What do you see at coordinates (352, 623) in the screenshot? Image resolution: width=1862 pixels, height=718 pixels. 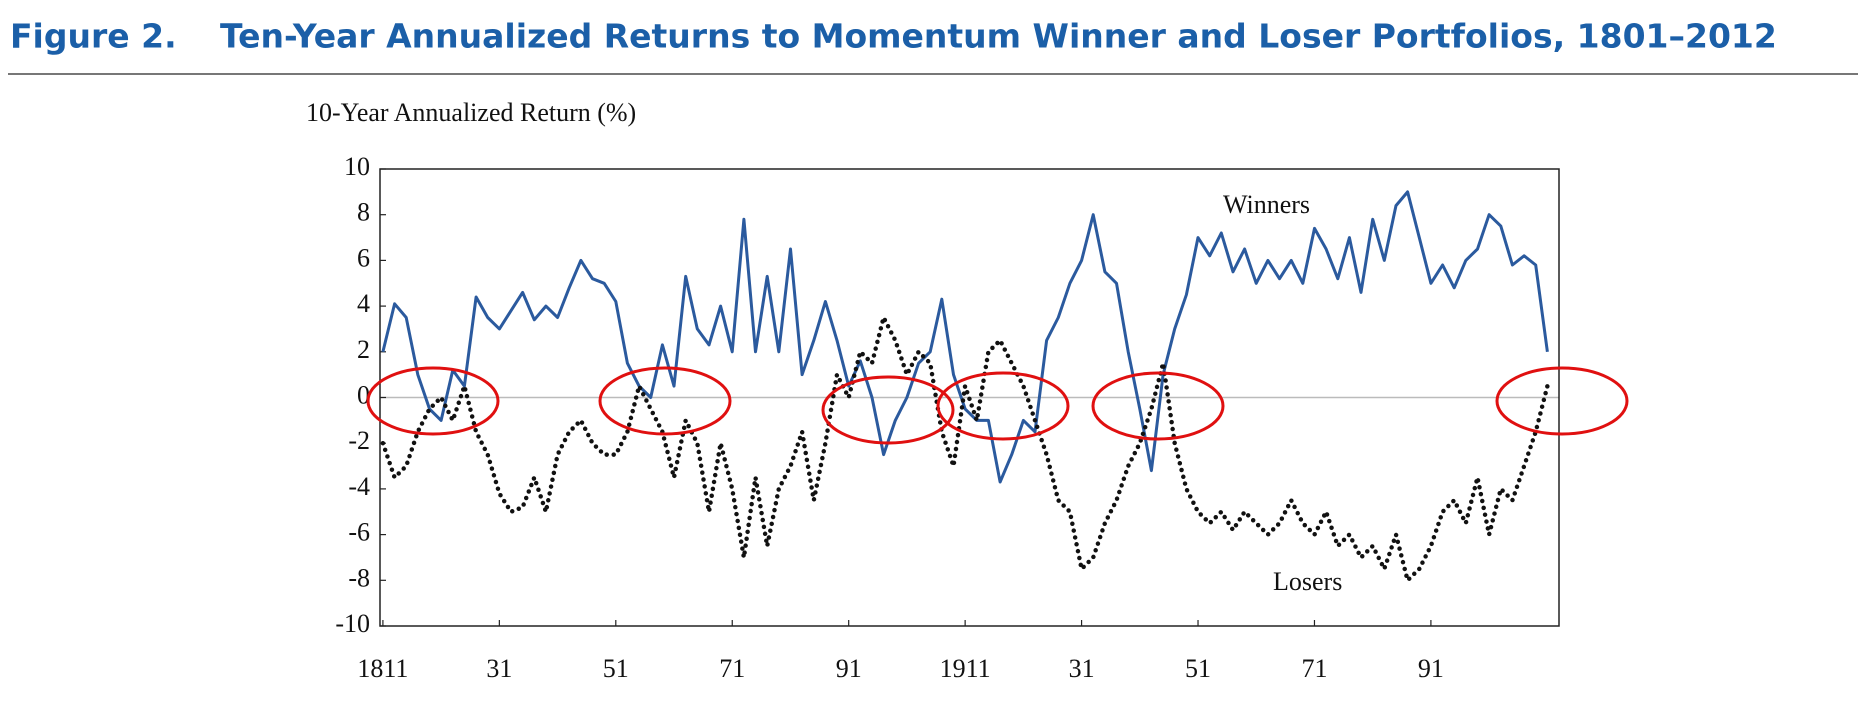 I see `y-tick-label: -10` at bounding box center [352, 623].